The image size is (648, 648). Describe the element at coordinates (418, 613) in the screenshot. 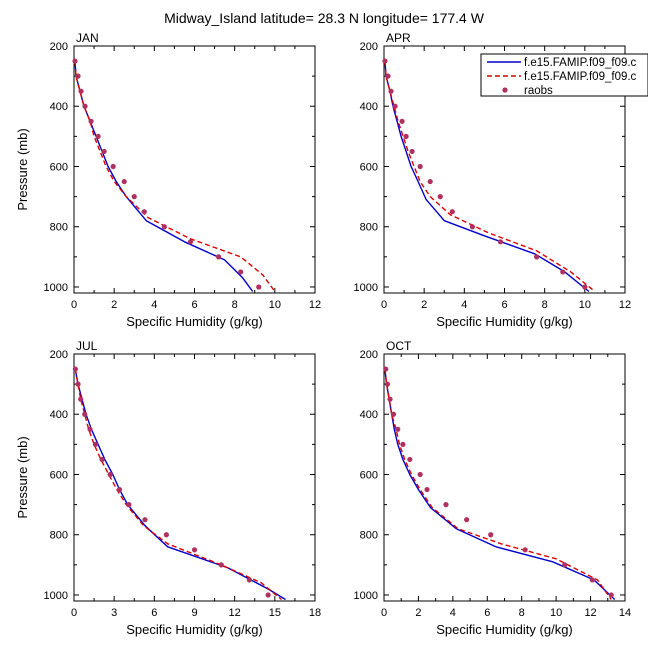

I see `x-tick-label: 2` at that location.